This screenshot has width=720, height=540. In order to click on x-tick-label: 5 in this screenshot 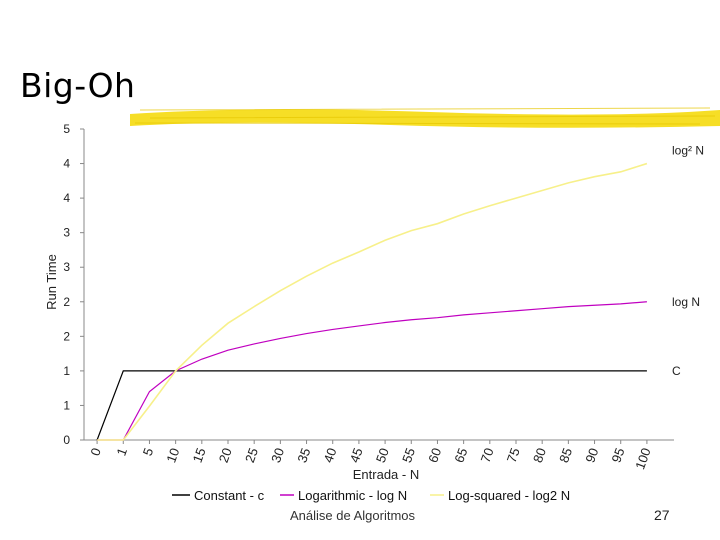, I will do `click(148, 452)`.